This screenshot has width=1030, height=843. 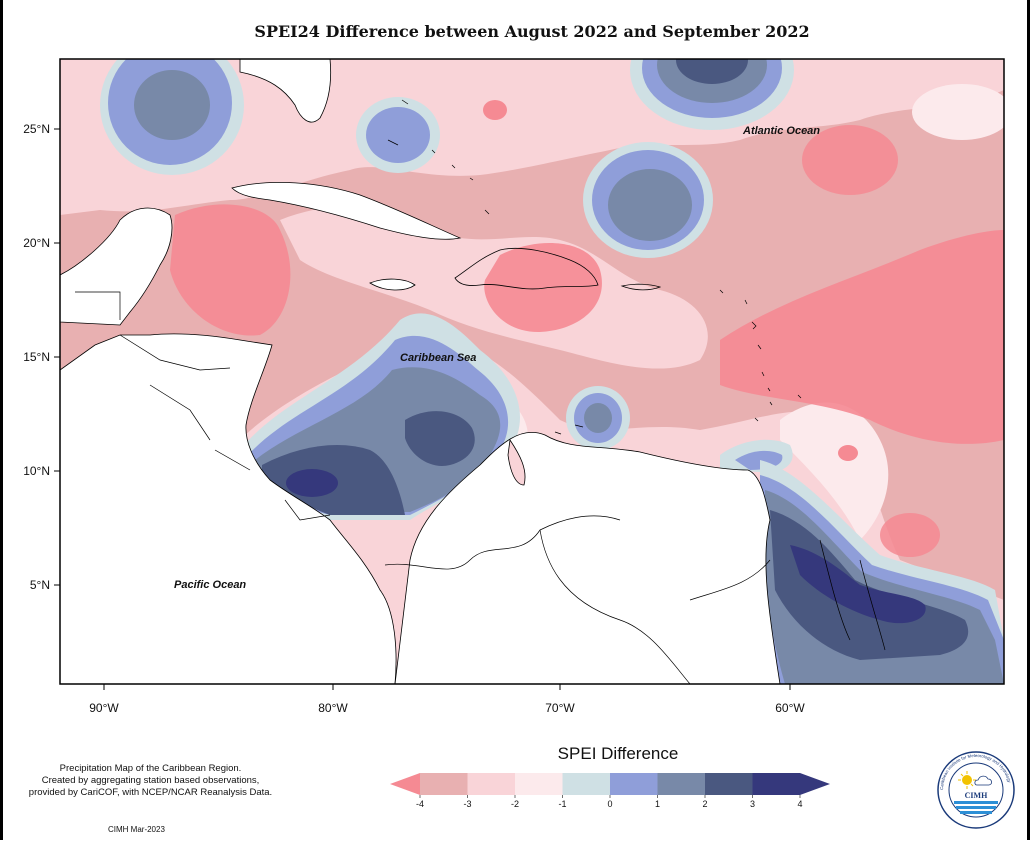 What do you see at coordinates (172, 117) in the screenshot?
I see `wet-gulf` at bounding box center [172, 117].